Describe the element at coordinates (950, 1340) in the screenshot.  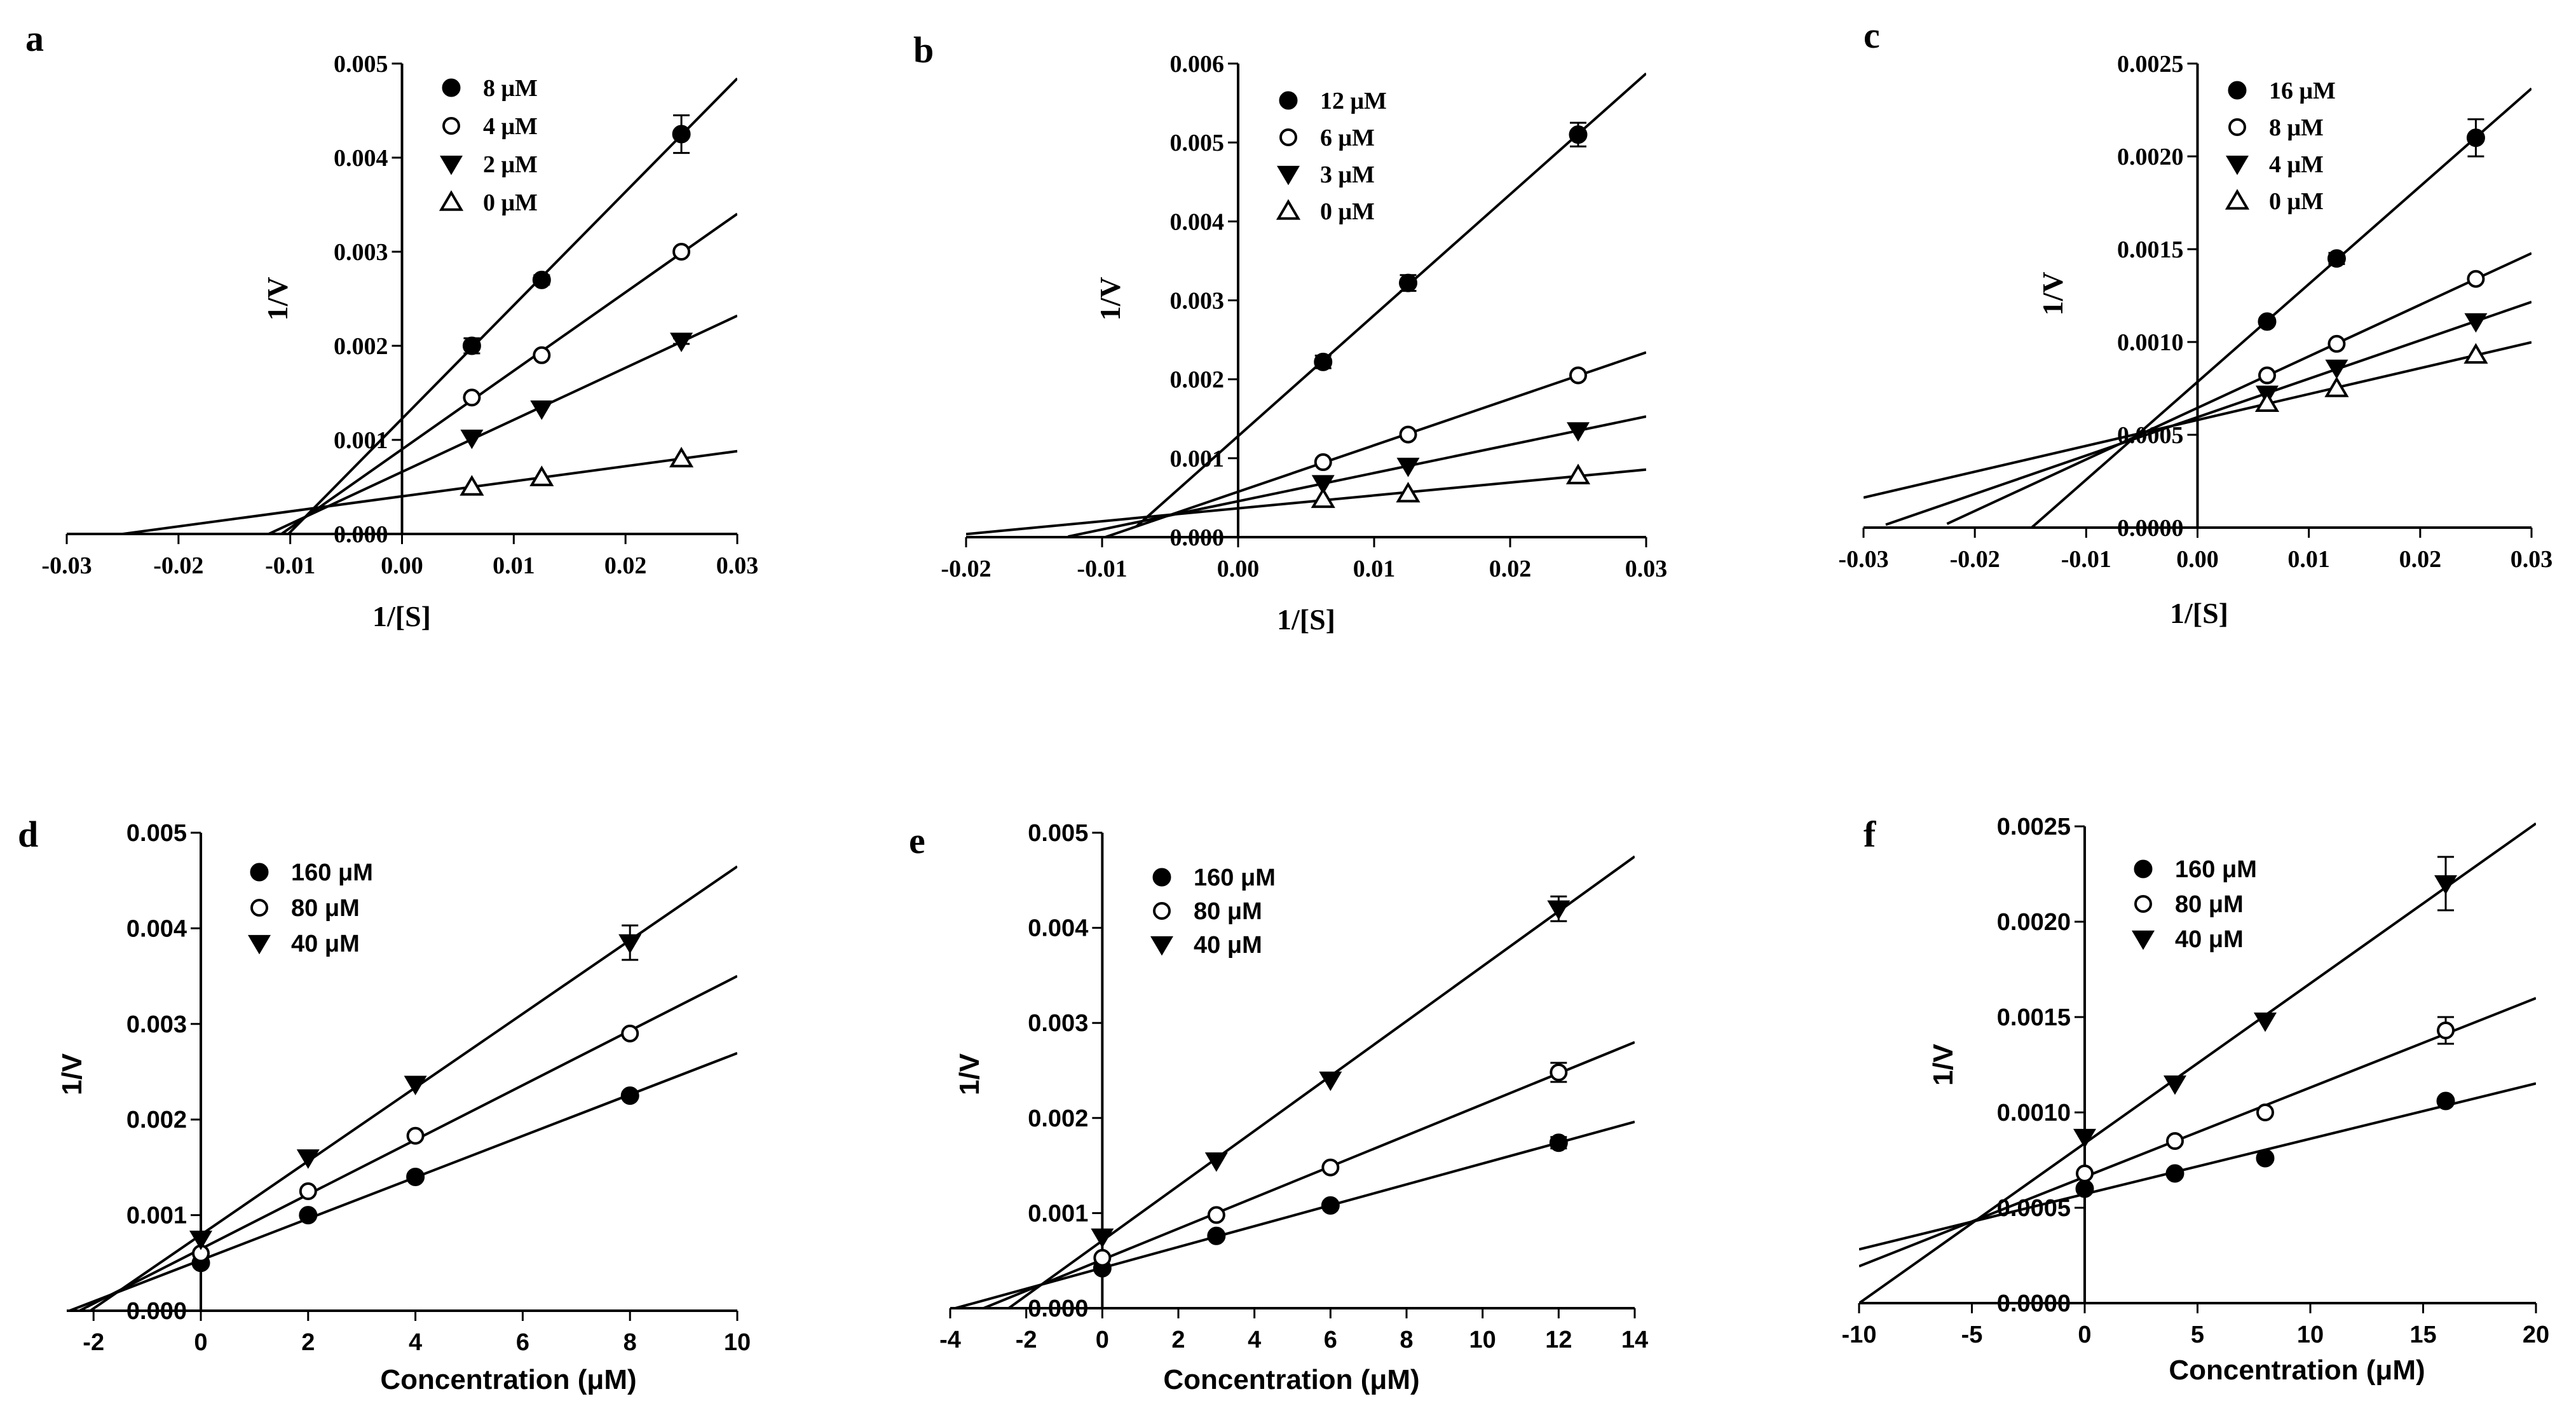
I see `x-tick-label: -4` at that location.